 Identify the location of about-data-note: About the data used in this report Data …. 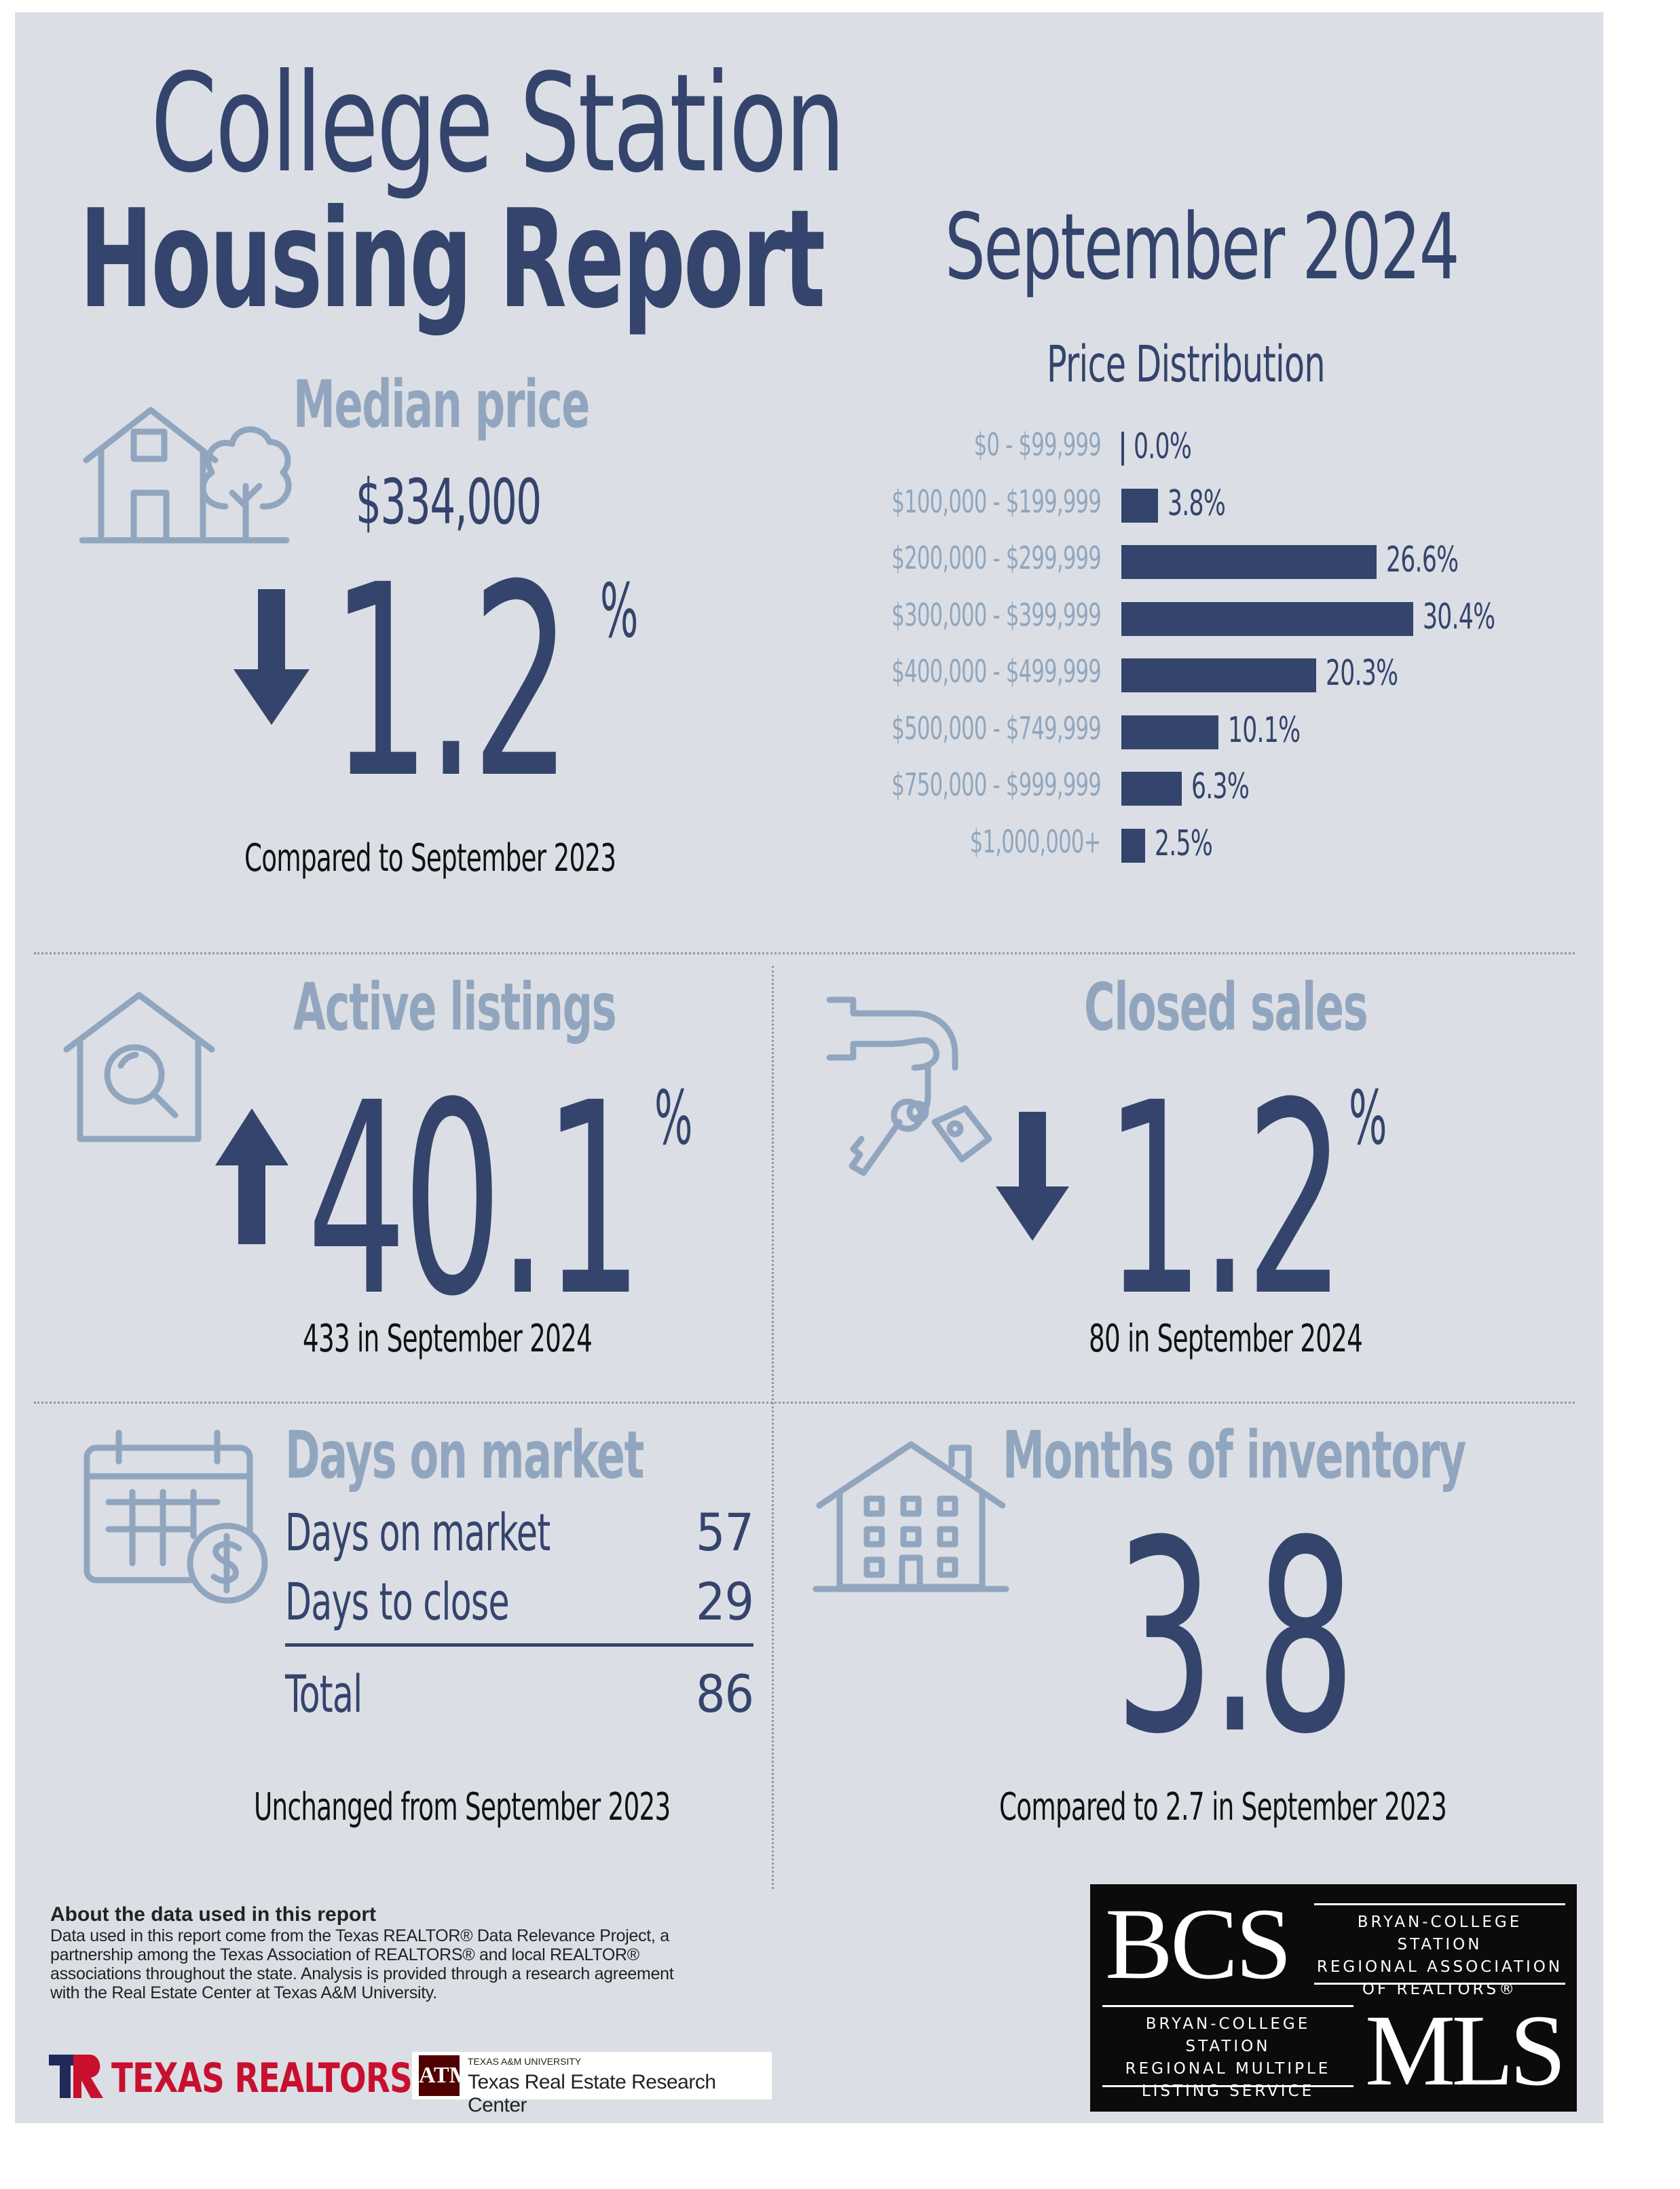
(407, 1952).